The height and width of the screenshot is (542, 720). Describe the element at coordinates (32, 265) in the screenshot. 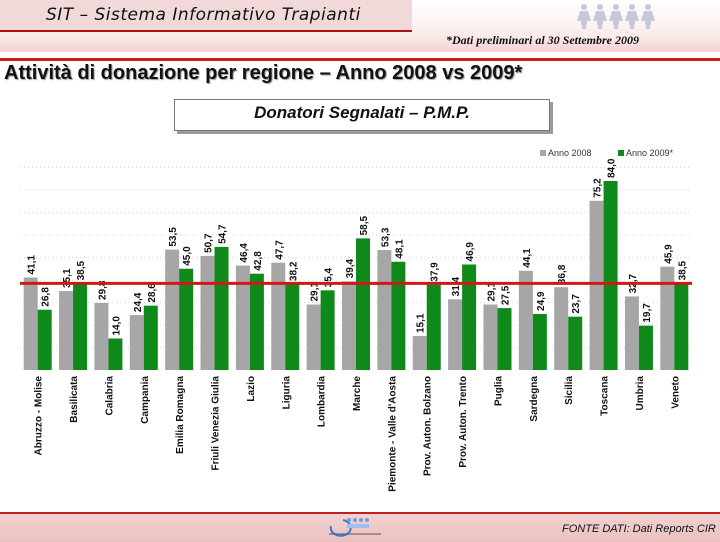

I see `data-label: 41,1` at that location.